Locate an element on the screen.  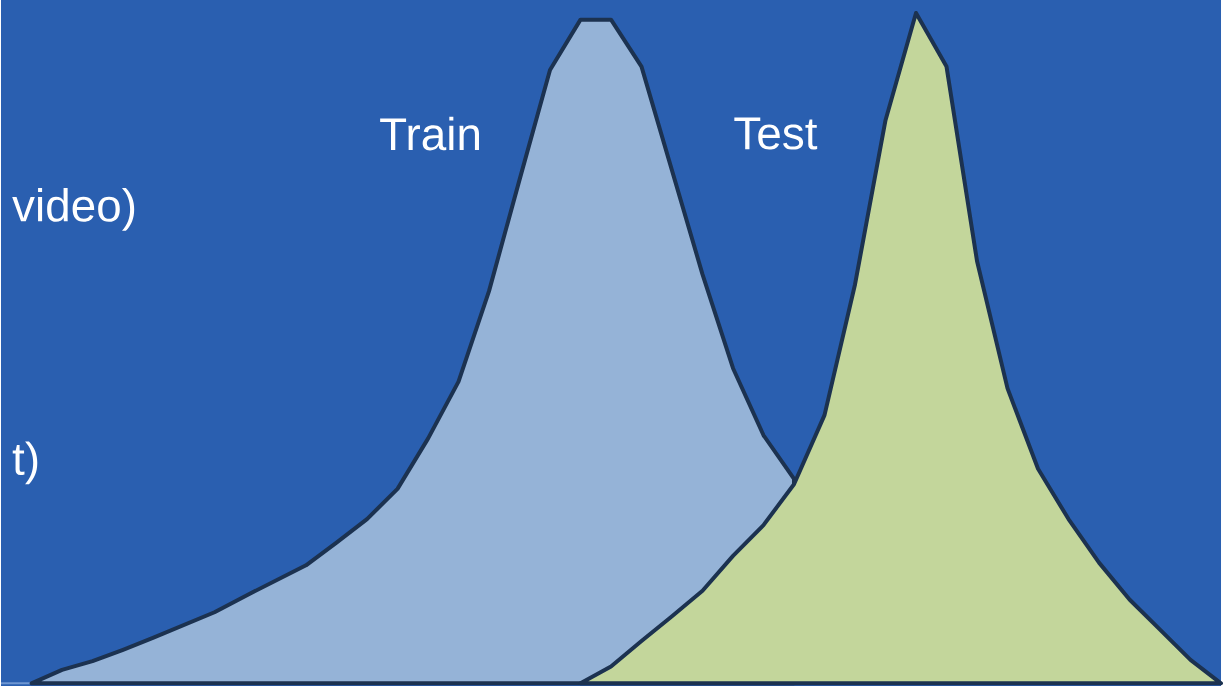
series-label: Train is located at coordinates (429, 133).